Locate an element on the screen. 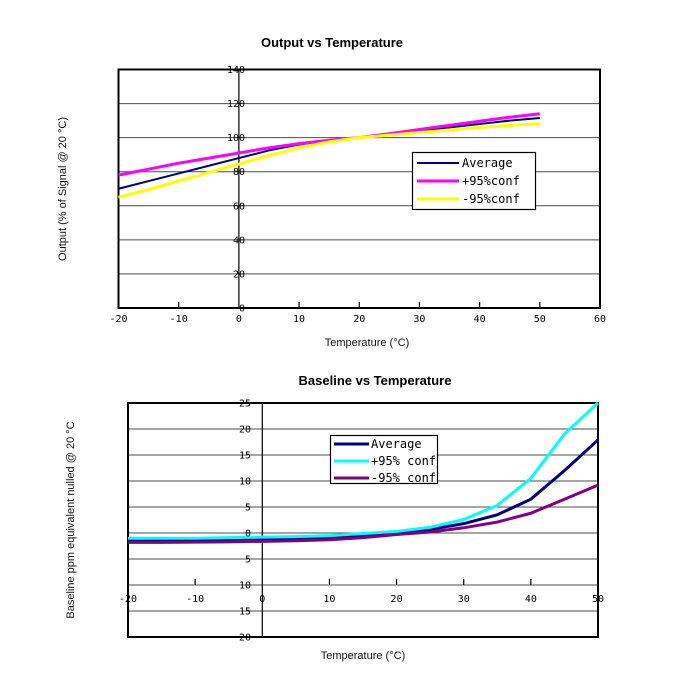  series-line-average is located at coordinates (364, 490).